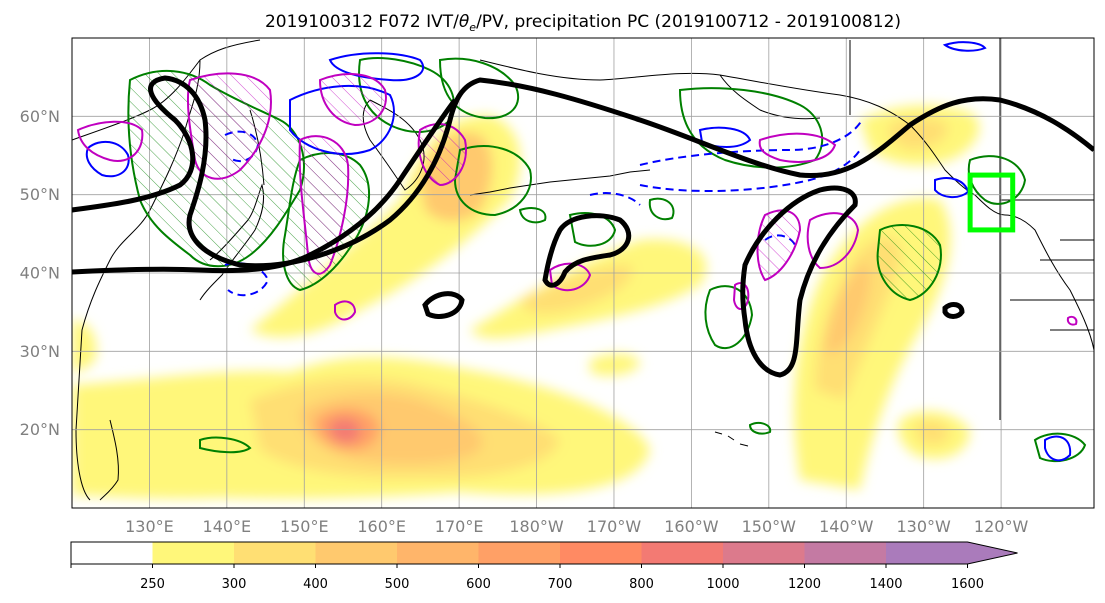 The width and height of the screenshot is (1105, 603). Describe the element at coordinates (967, 584) in the screenshot. I see `colorbar-label-1600: 1600` at that location.